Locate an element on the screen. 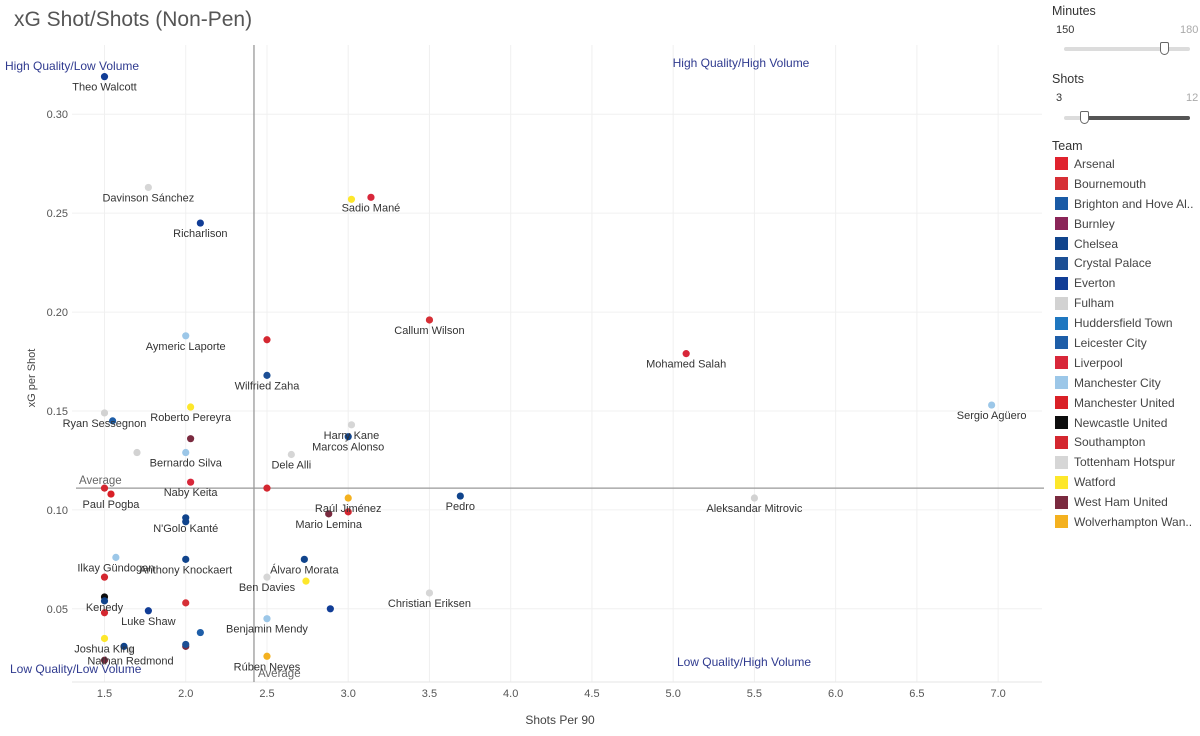 Image resolution: width=1200 pixels, height=736 pixels. legend-item: Southampton is located at coordinates (1127, 442).